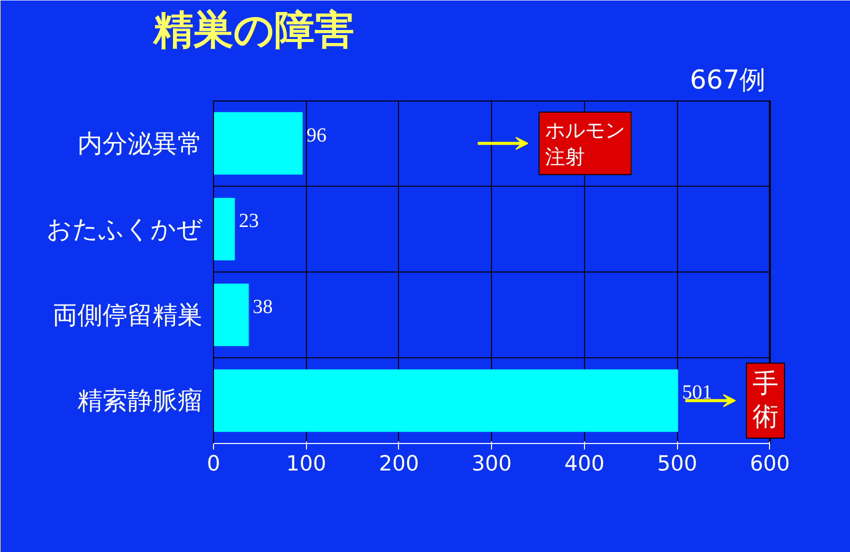 This screenshot has height=552, width=850. I want to click on data-label: 96, so click(316, 135).